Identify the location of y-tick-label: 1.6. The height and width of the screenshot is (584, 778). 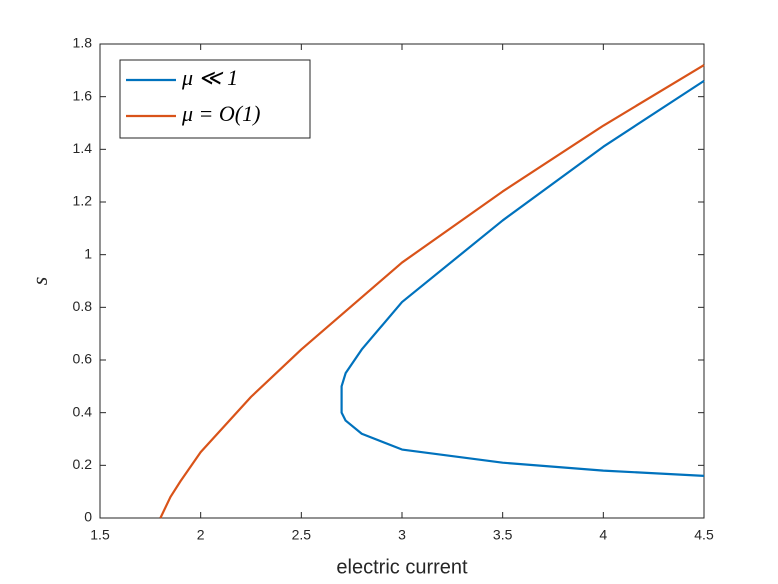
(83, 95).